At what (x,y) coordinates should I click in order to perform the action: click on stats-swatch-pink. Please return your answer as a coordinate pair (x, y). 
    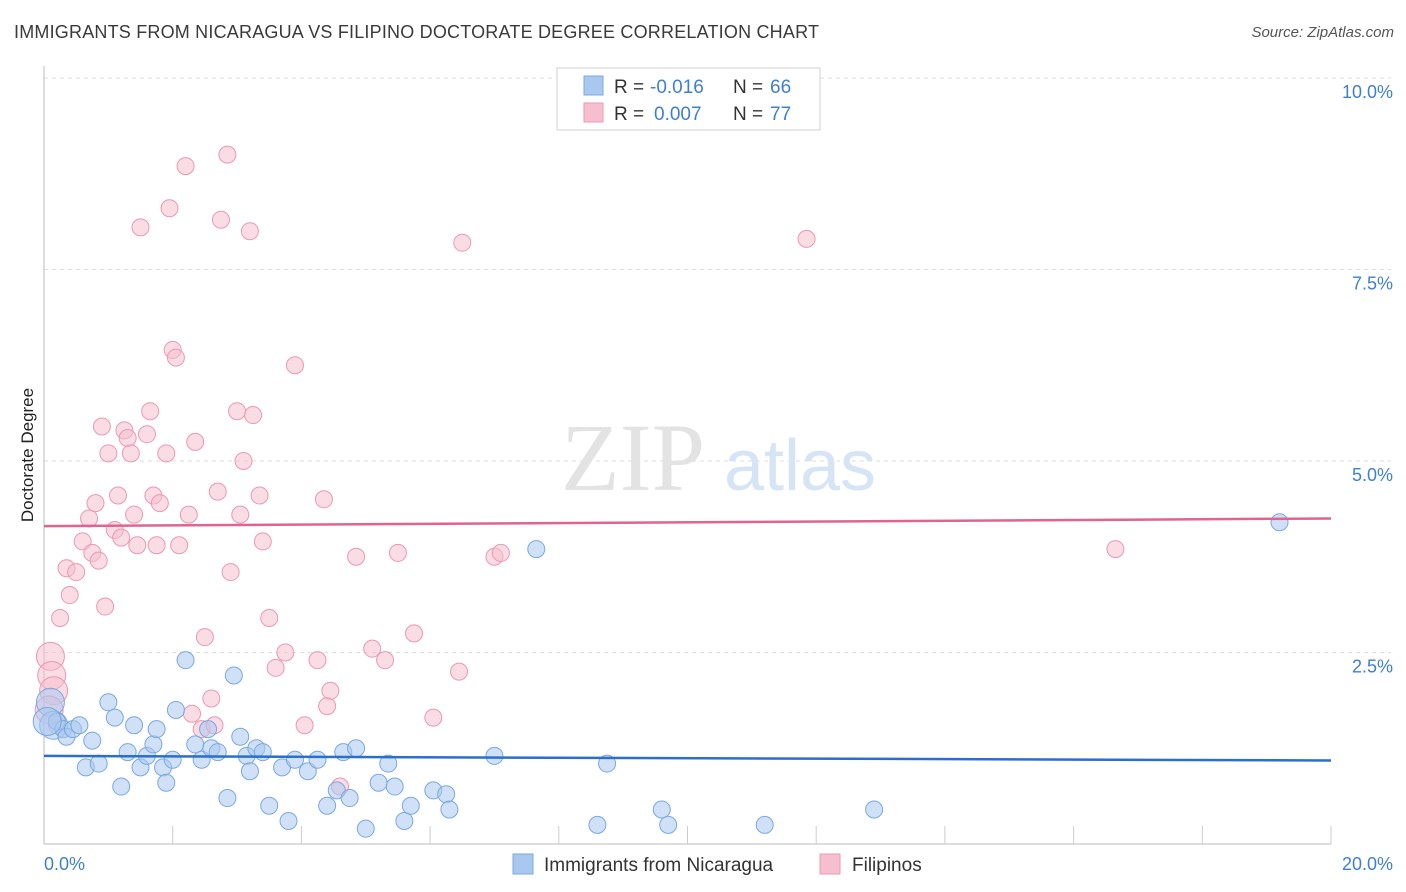
    Looking at the image, I should click on (593, 112).